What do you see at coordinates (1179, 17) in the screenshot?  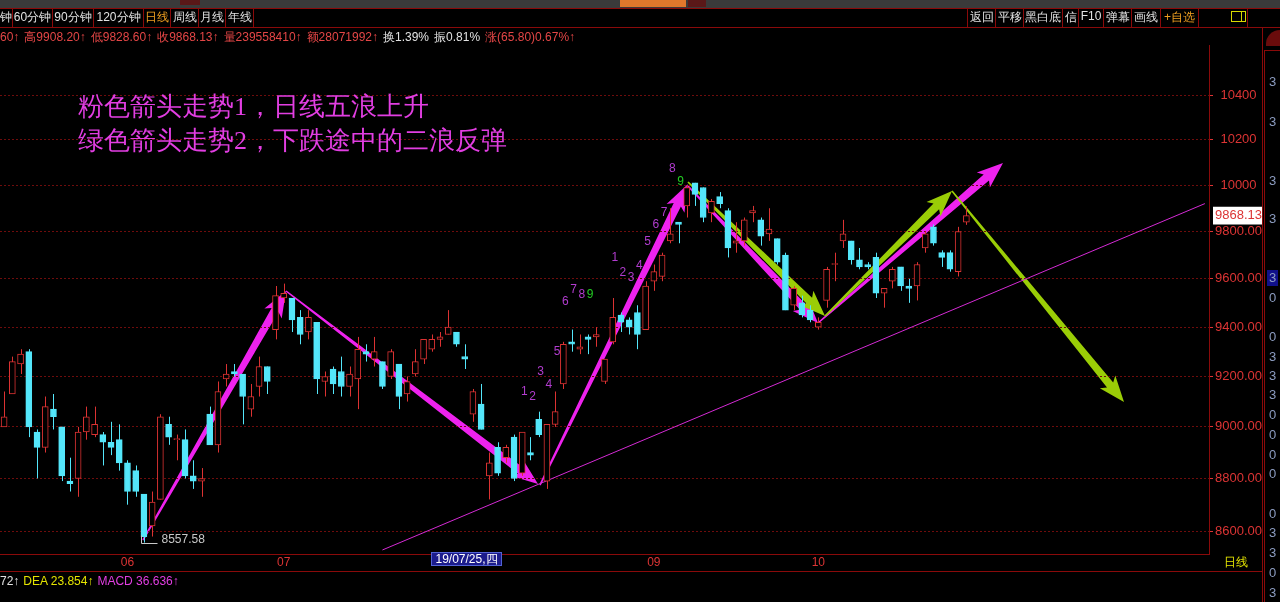 I see `text: +自选` at bounding box center [1179, 17].